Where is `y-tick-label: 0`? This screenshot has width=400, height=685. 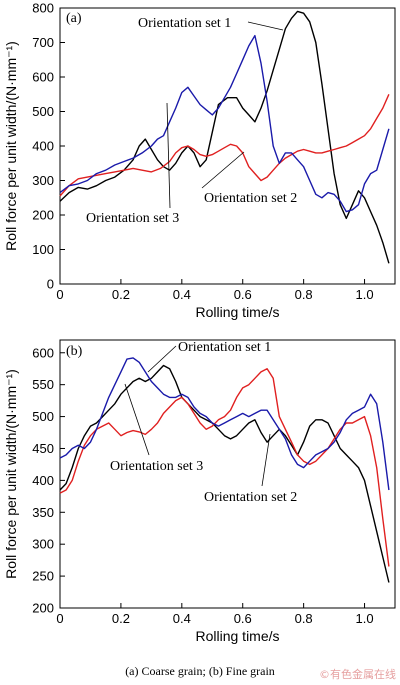 y-tick-label: 0 is located at coordinates (50, 284).